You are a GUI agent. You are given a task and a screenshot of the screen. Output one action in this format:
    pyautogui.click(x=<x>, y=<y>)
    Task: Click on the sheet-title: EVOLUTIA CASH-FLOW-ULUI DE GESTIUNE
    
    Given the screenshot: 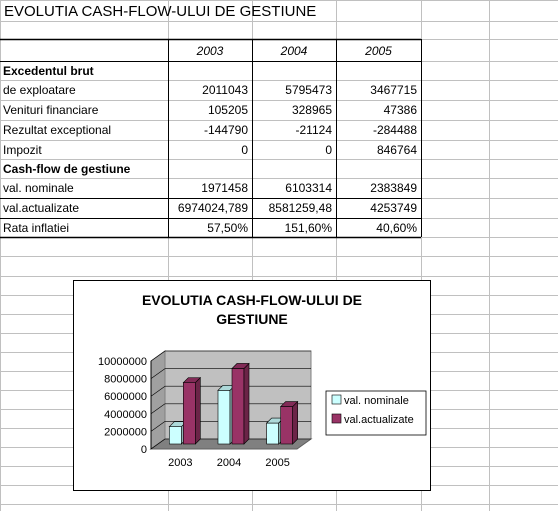 What is the action you would take?
    pyautogui.click(x=160, y=11)
    